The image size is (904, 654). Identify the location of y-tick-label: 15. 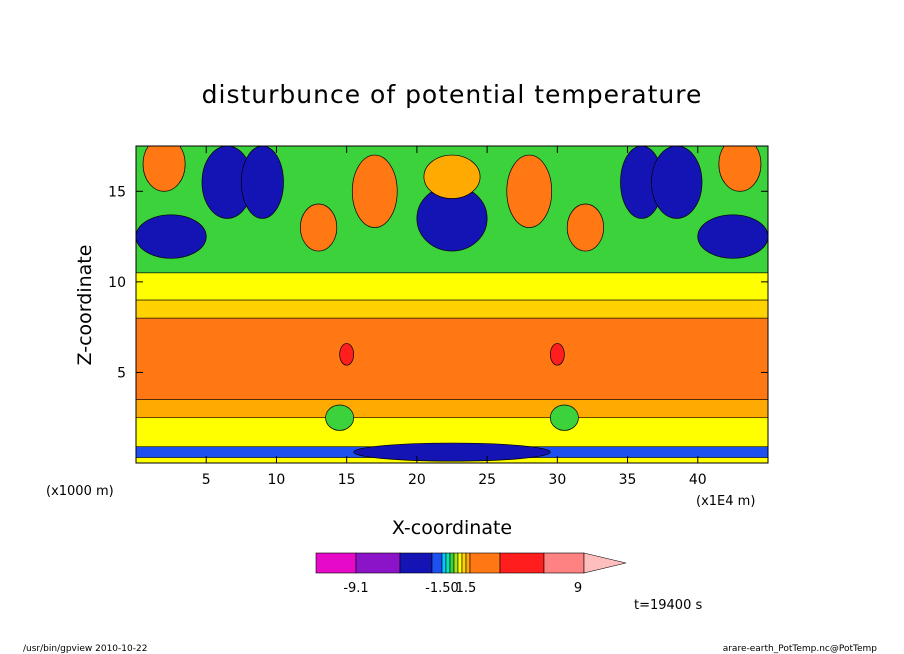
(117, 192).